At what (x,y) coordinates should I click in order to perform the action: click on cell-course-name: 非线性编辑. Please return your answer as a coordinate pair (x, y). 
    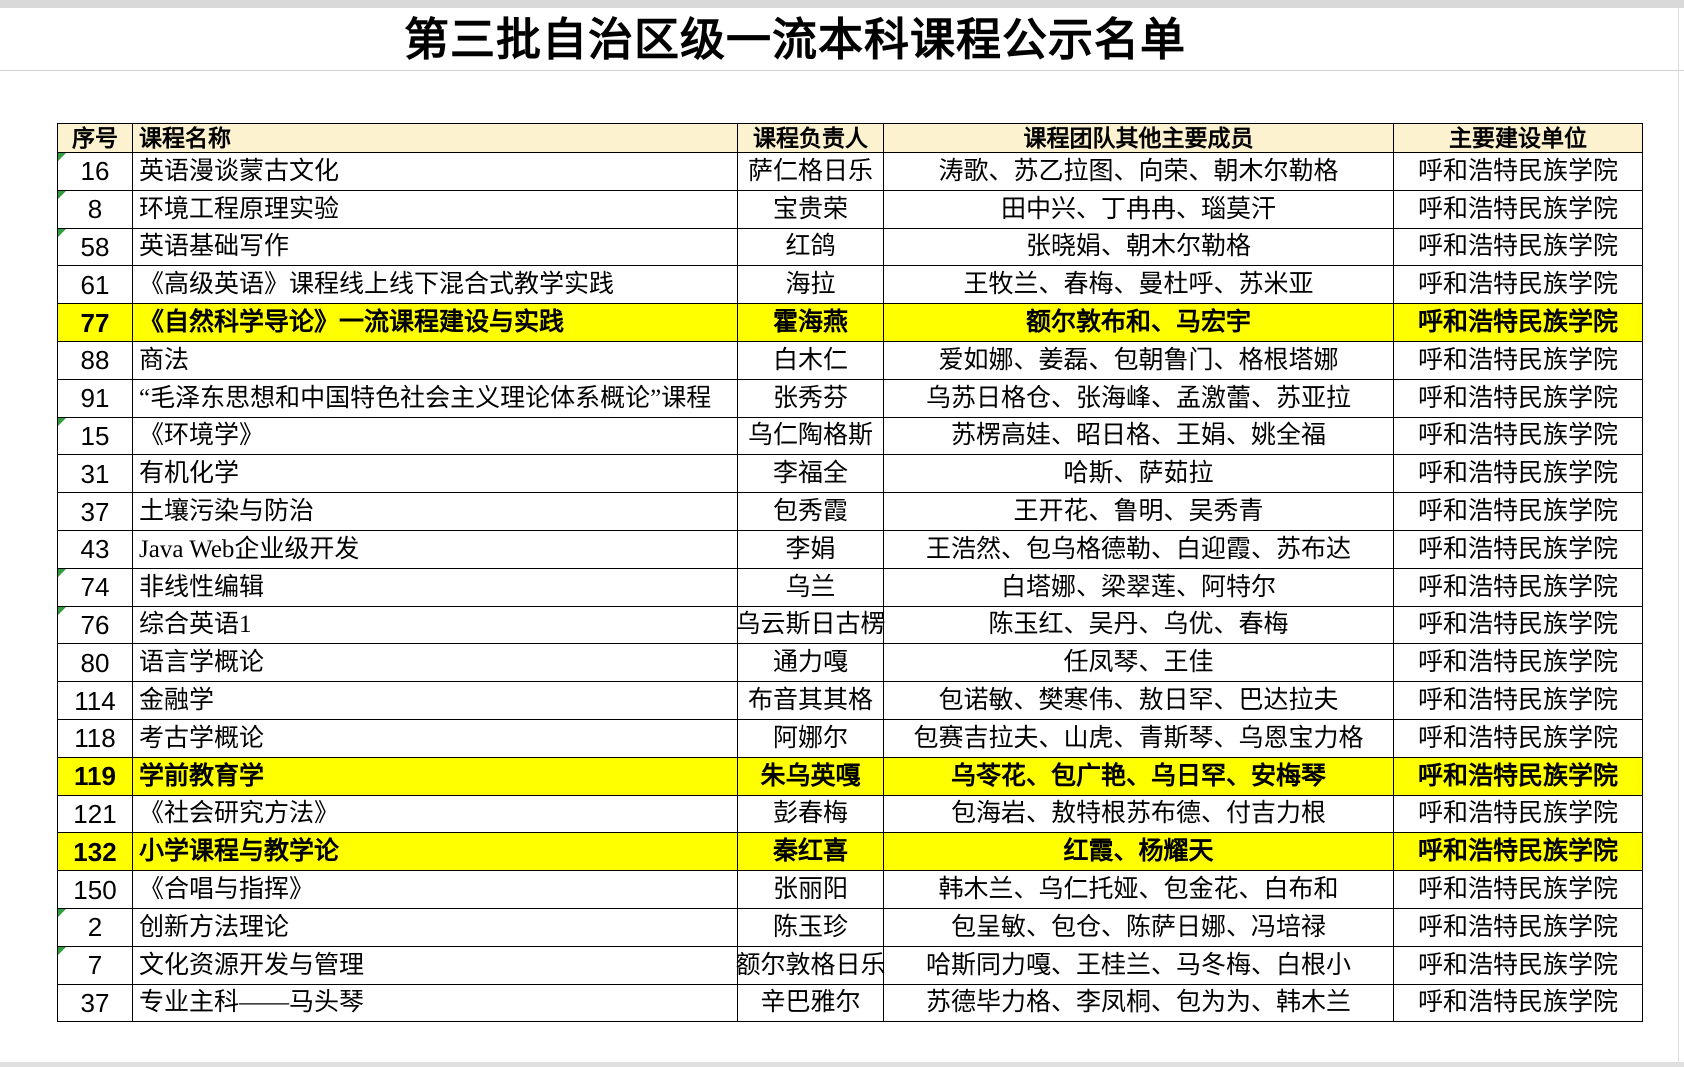
    Looking at the image, I should click on (435, 587).